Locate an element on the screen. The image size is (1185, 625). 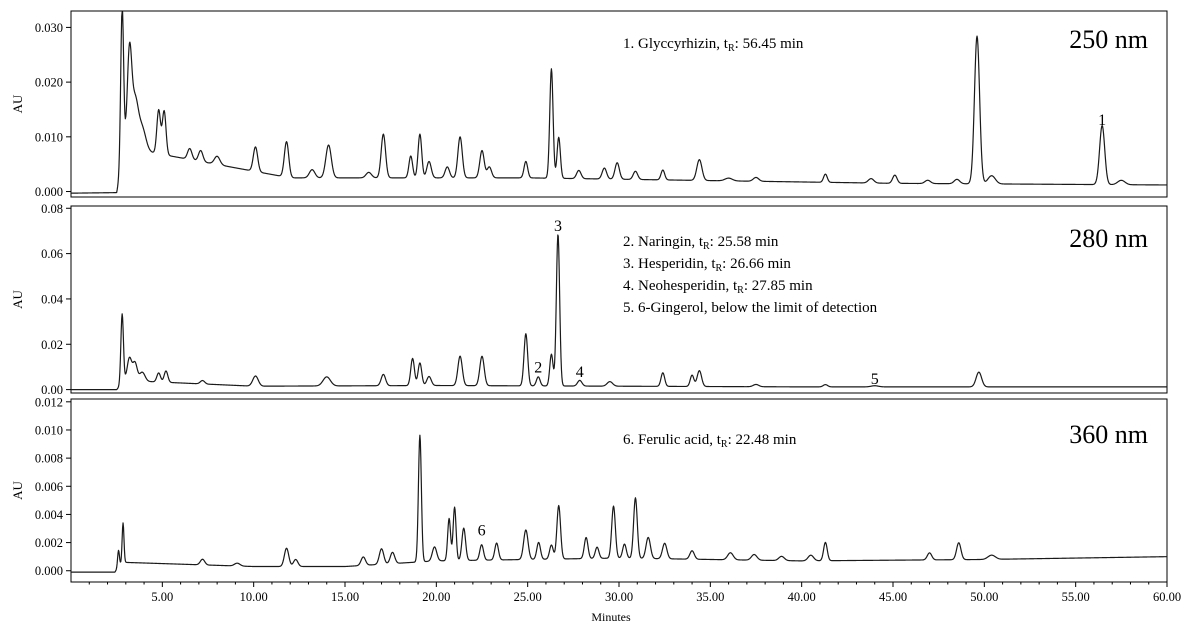
peak-legend-entry: 6. Ferulic acid, tR: 22.48 min is located at coordinates (710, 441).